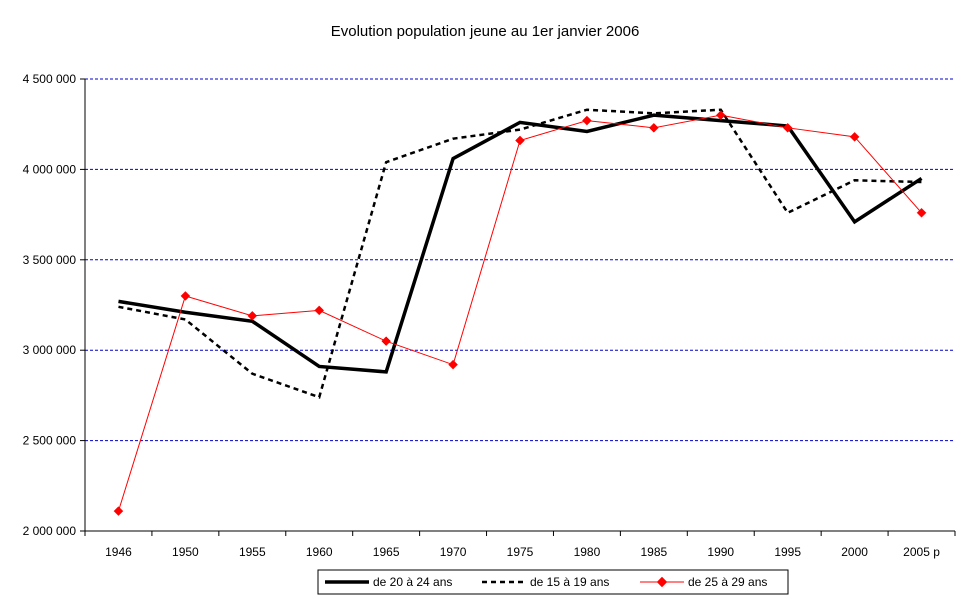 The width and height of the screenshot is (970, 603). What do you see at coordinates (727, 582) in the screenshot?
I see `legend-label-3: de 25 à 29 ans` at bounding box center [727, 582].